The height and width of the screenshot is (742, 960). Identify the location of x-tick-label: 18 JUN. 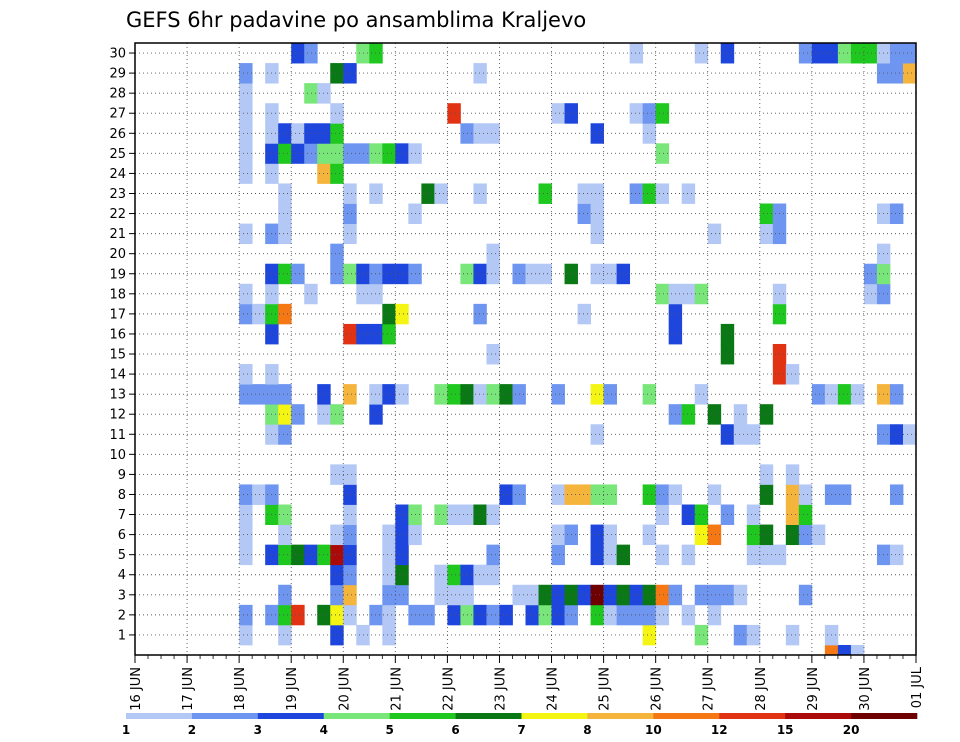
(240, 689).